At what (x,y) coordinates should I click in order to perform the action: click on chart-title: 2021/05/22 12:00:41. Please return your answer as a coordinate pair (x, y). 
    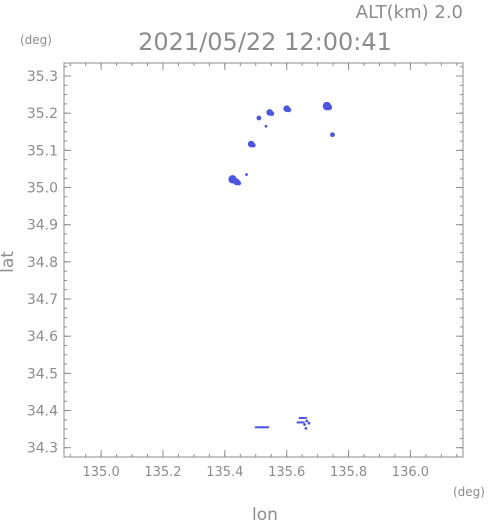
    Looking at the image, I should click on (265, 42).